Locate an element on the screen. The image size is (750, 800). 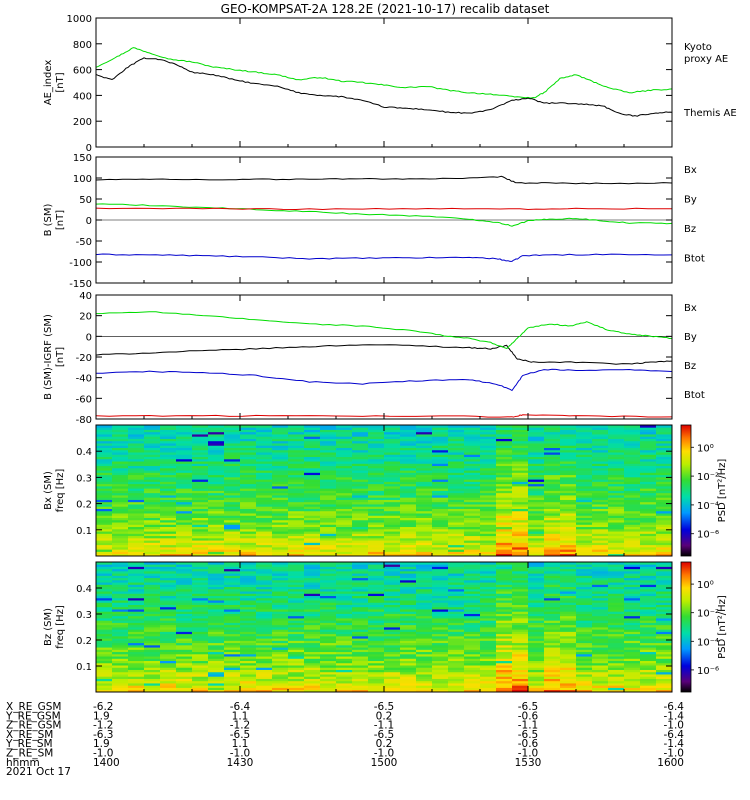
ephemeris-value: -1.1 is located at coordinates (384, 726).